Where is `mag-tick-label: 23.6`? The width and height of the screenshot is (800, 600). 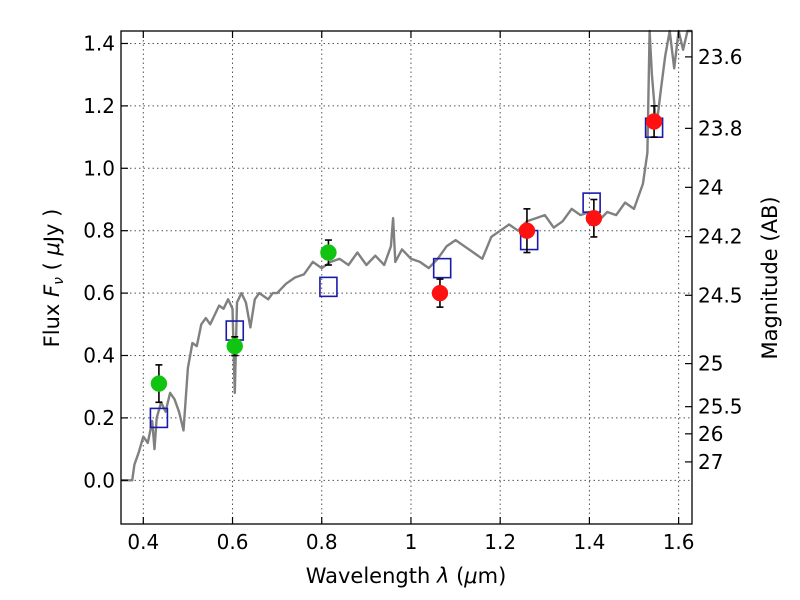
mag-tick-label: 23.6 is located at coordinates (720, 57).